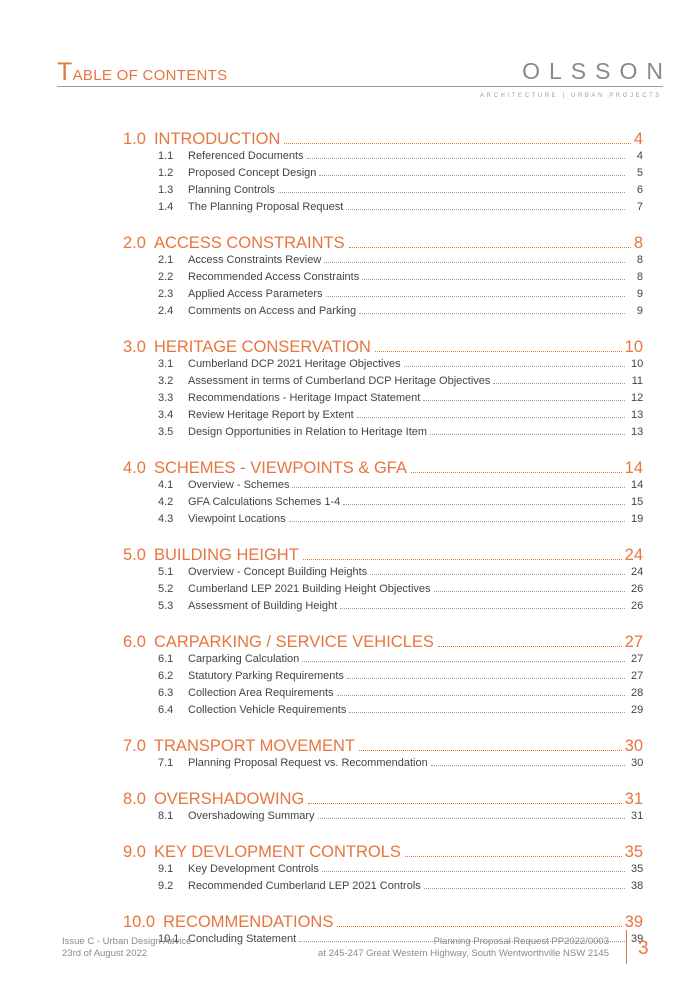 Image resolution: width=694 pixels, height=989 pixels. I want to click on toc-subsection: 1.3 Planning Controls 6, so click(400, 192).